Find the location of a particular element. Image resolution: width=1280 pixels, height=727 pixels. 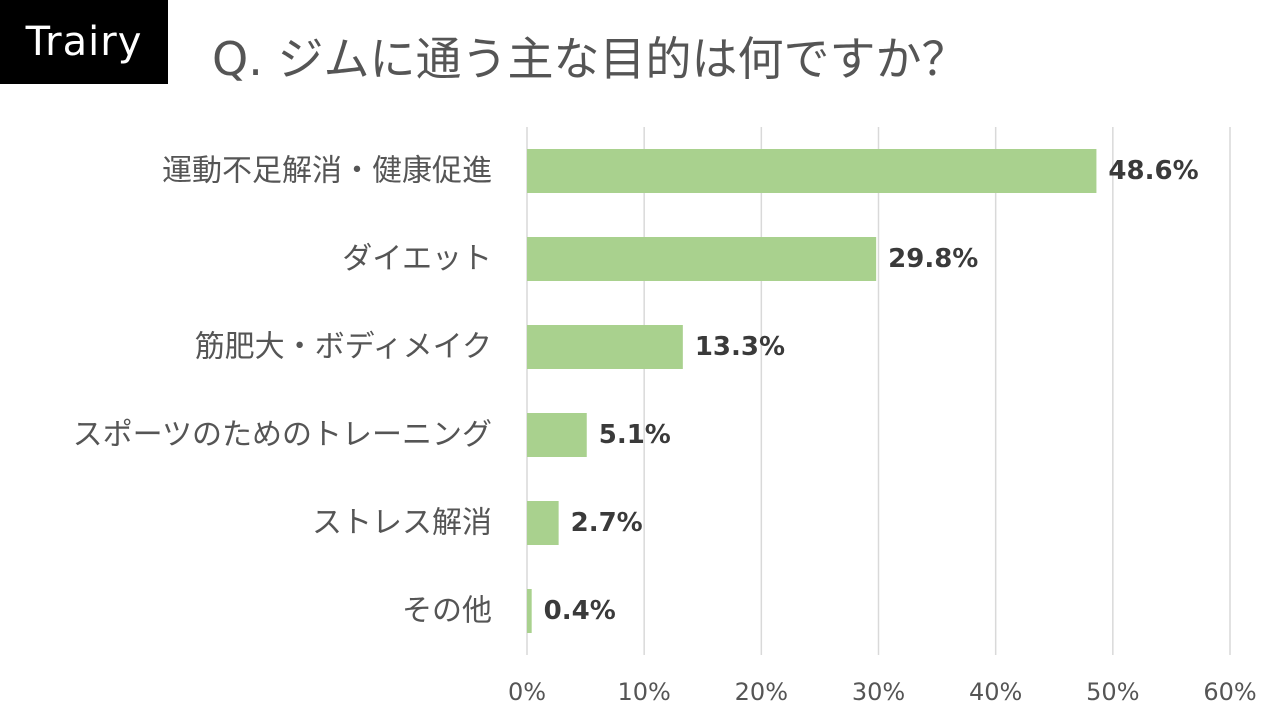

category-label: 筋肥大・ボディメイク is located at coordinates (343, 347).